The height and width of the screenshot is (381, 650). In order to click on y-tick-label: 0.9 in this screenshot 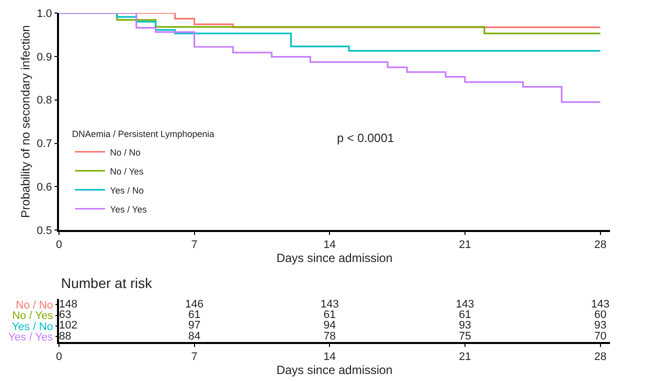, I will do `click(44, 57)`.